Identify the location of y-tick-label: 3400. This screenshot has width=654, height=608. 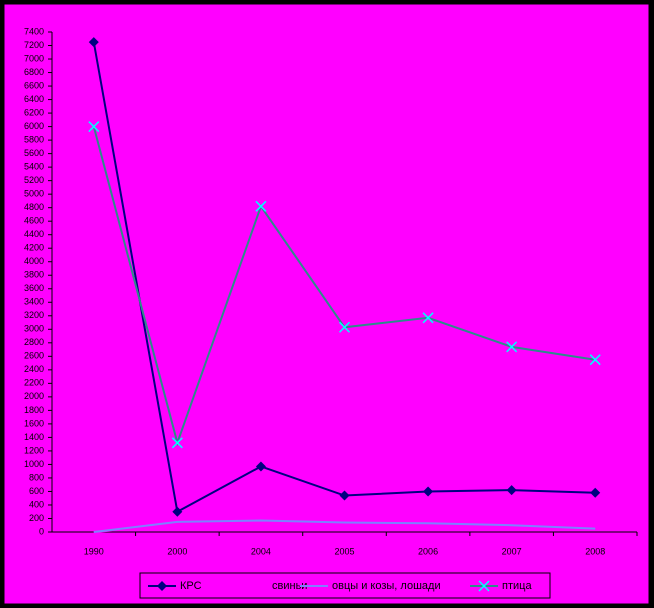
(34, 302).